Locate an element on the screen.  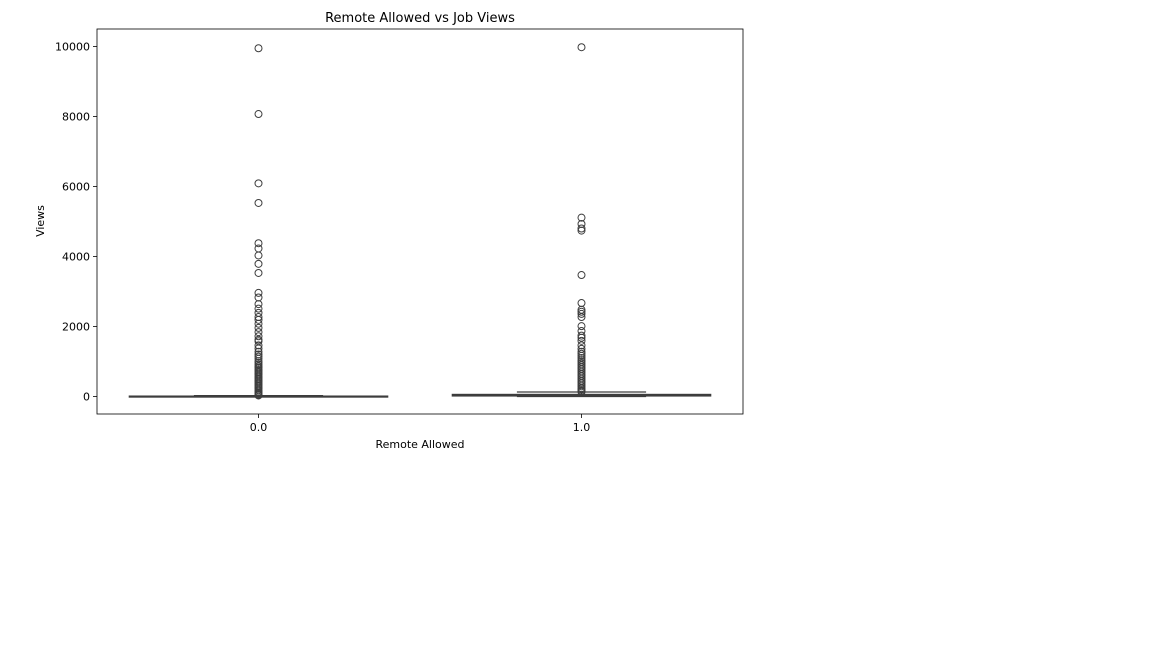
x-tick-label: 0.0 is located at coordinates (259, 427).